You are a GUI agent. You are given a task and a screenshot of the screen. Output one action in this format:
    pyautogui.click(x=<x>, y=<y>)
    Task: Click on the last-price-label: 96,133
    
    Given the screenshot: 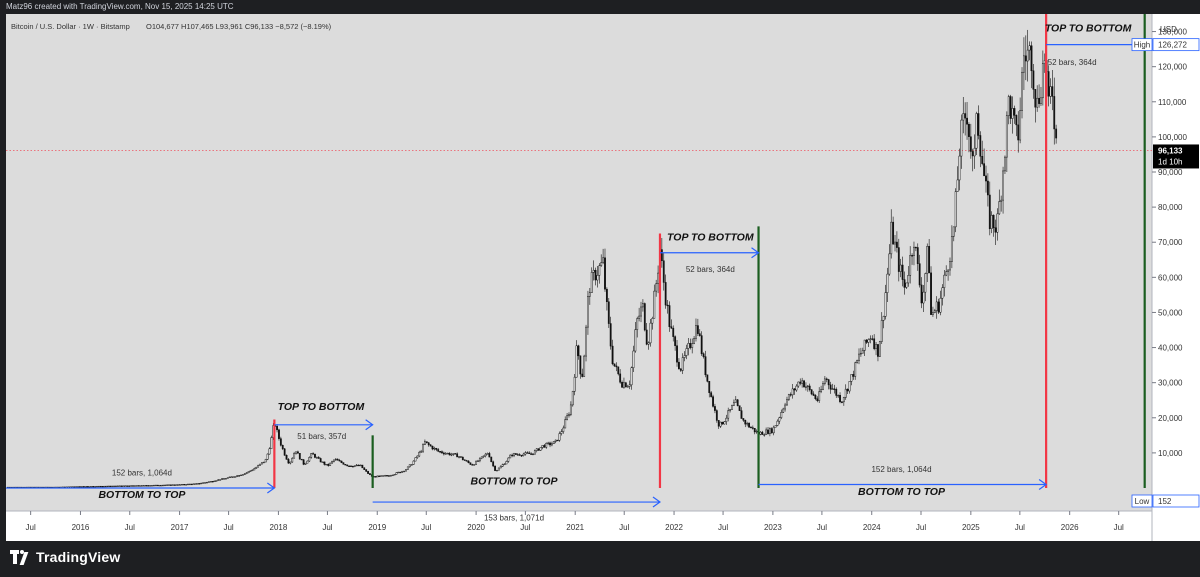 What is the action you would take?
    pyautogui.click(x=1170, y=150)
    